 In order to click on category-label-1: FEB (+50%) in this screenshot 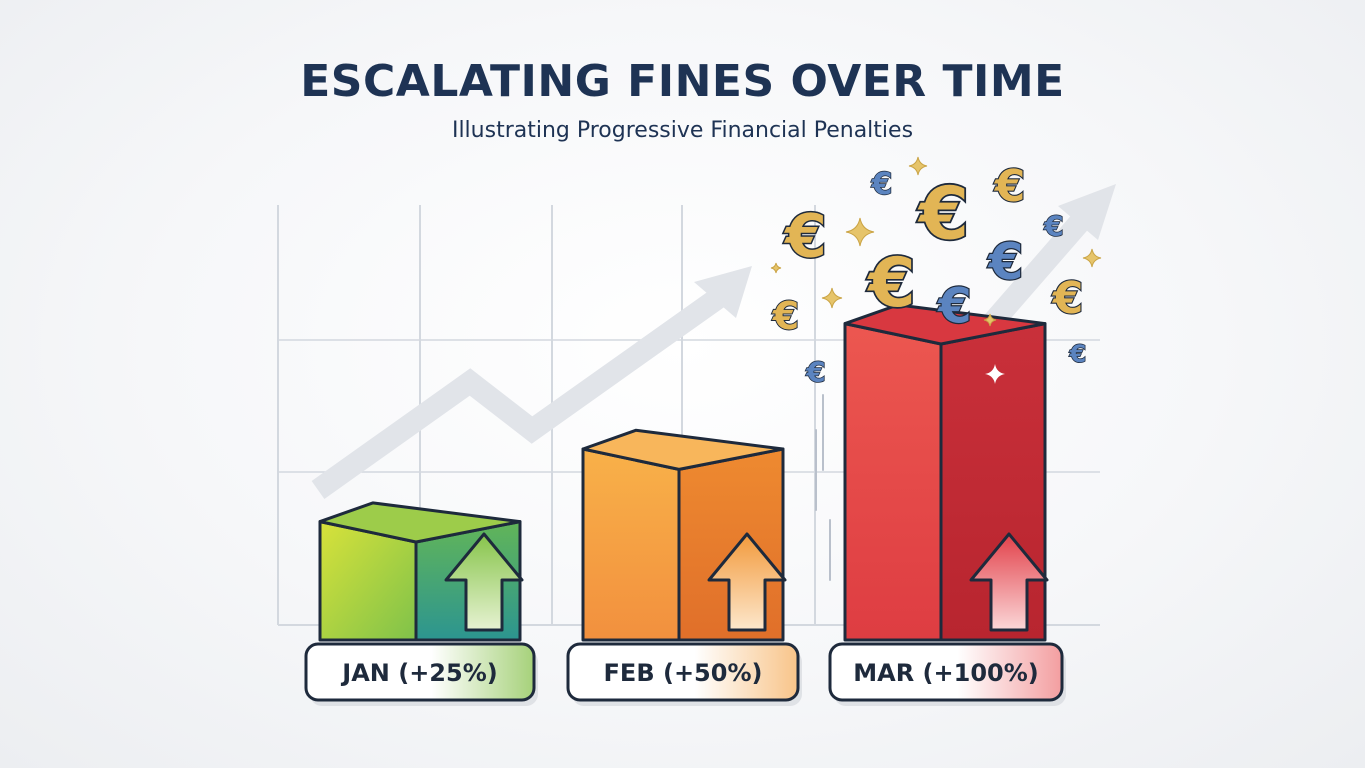, I will do `click(684, 674)`.